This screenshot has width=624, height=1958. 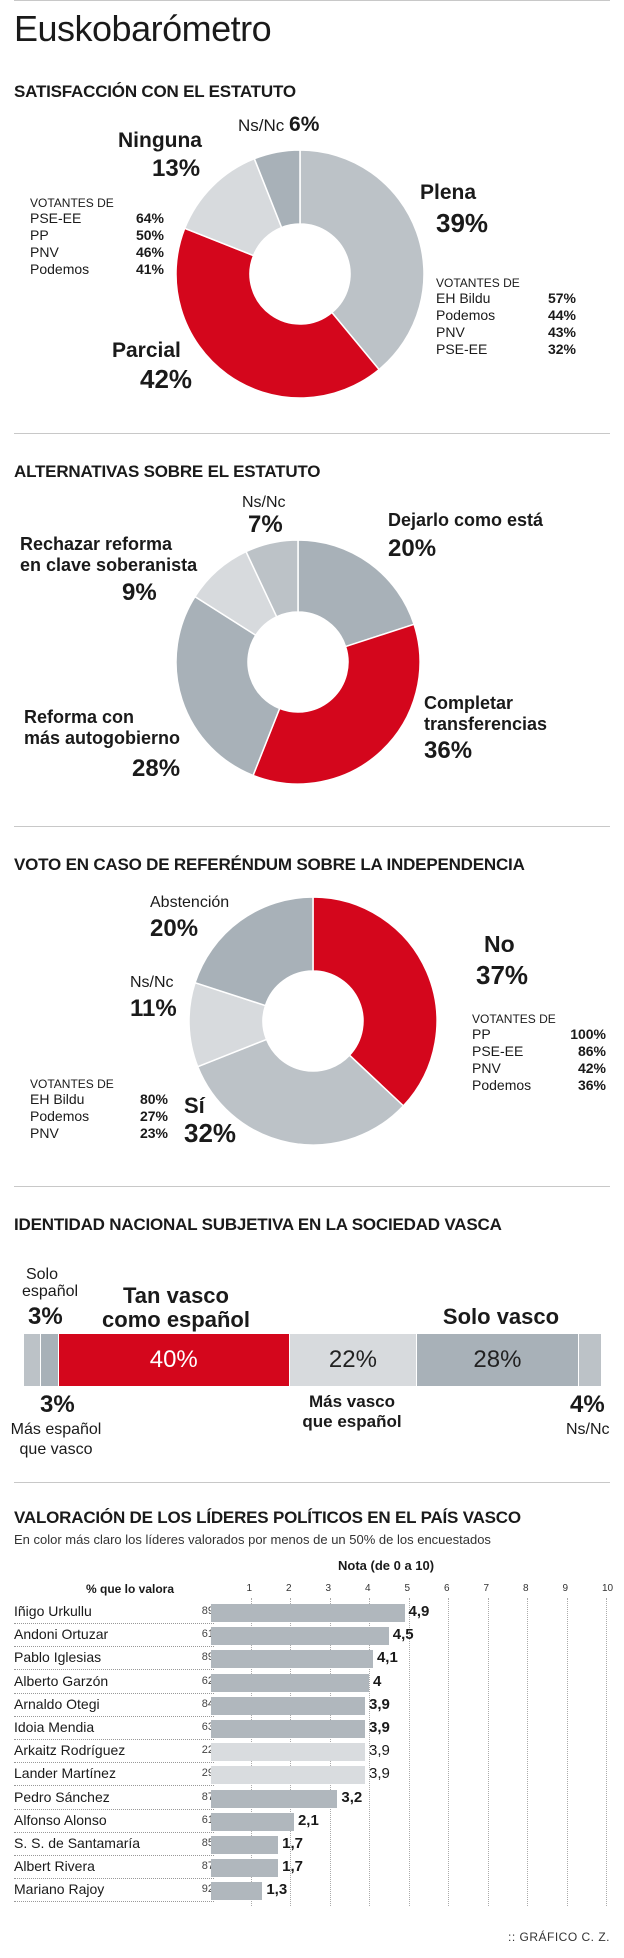 What do you see at coordinates (314, 1891) in the screenshot?
I see `leader-row: Mariano Rajoy 92 1,3` at bounding box center [314, 1891].